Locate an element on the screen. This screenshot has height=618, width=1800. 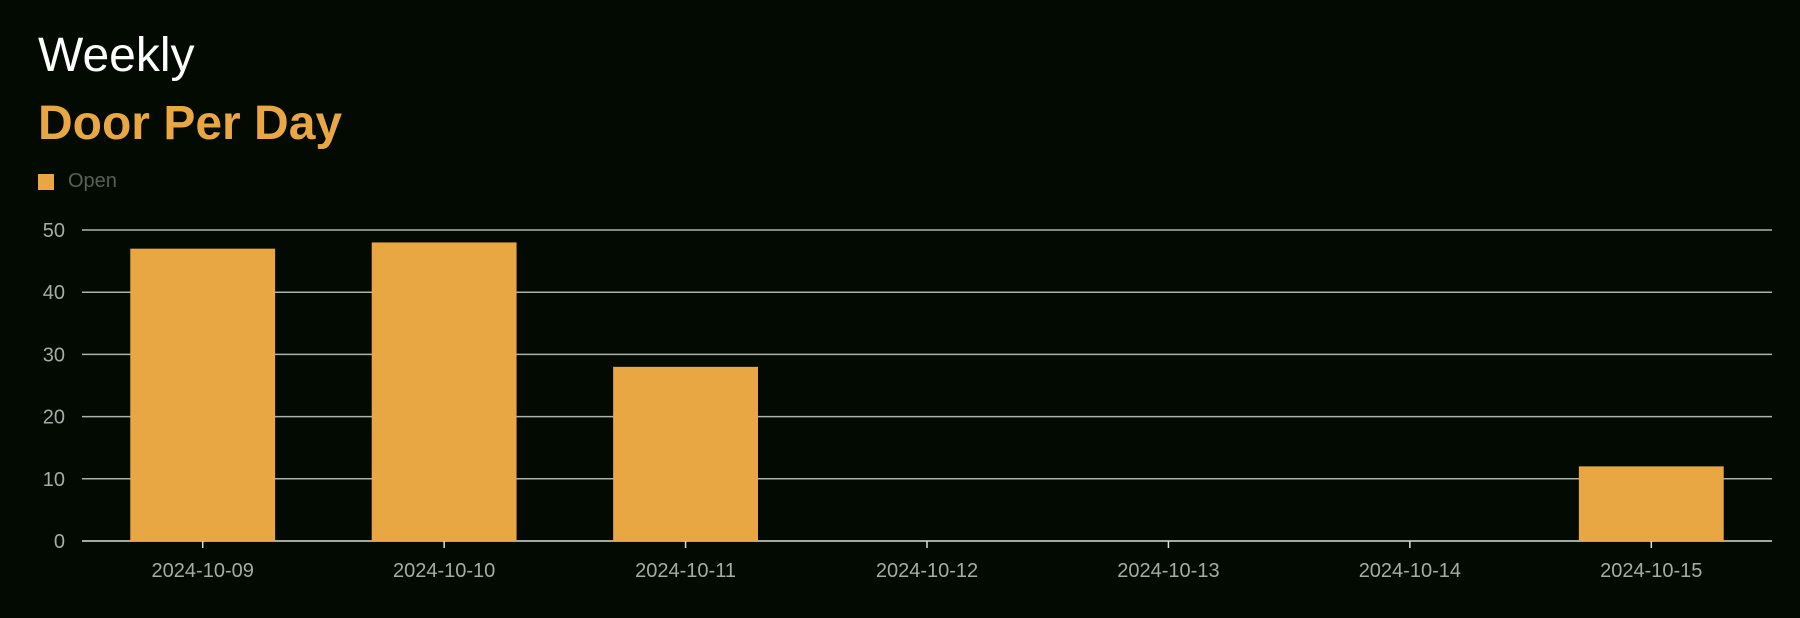
y-tick-label-30: 30 is located at coordinates (54, 355).